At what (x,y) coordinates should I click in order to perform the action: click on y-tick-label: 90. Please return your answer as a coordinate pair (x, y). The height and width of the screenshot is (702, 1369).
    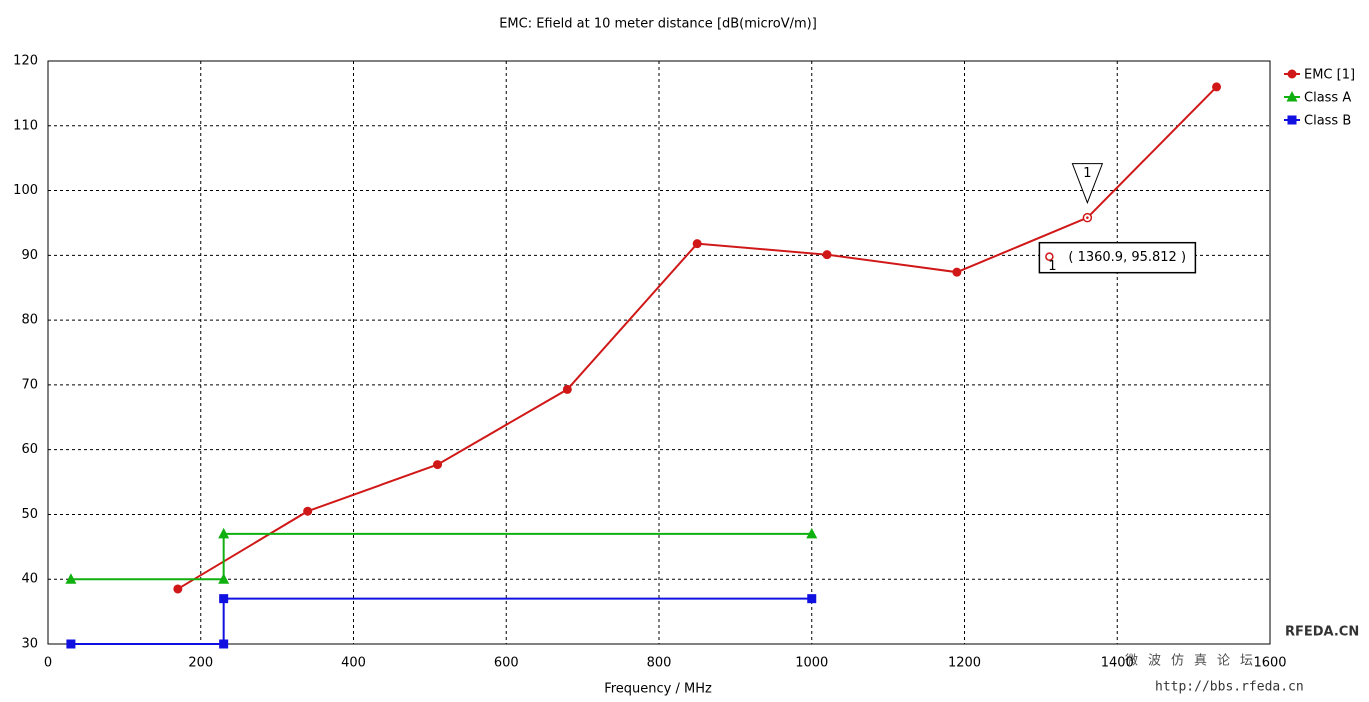
    Looking at the image, I should click on (29, 255).